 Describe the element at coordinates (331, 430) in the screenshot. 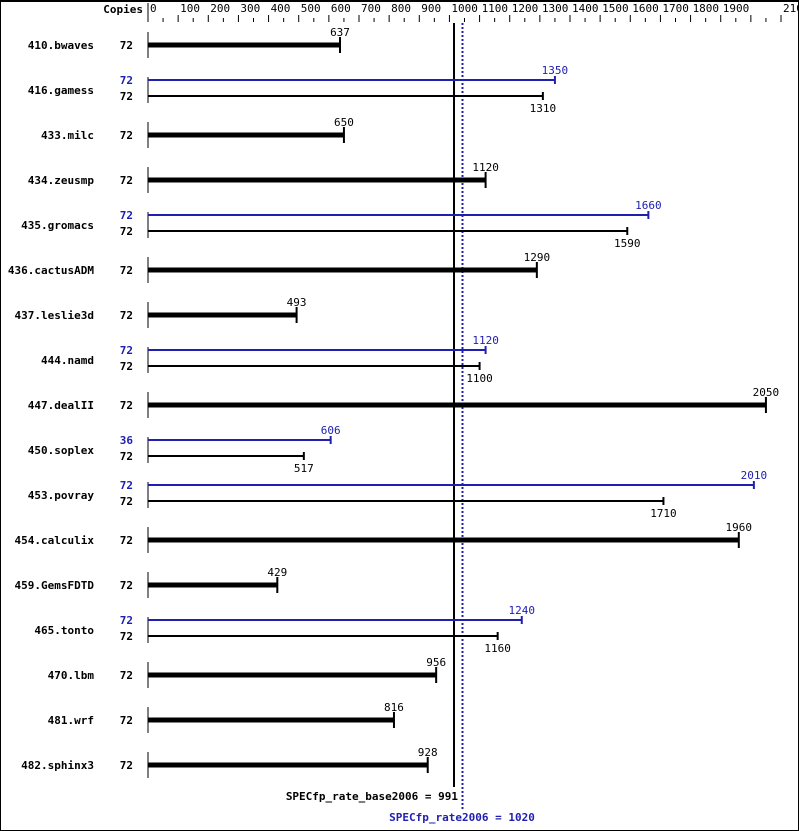

I see `peak-value-label: 606` at that location.